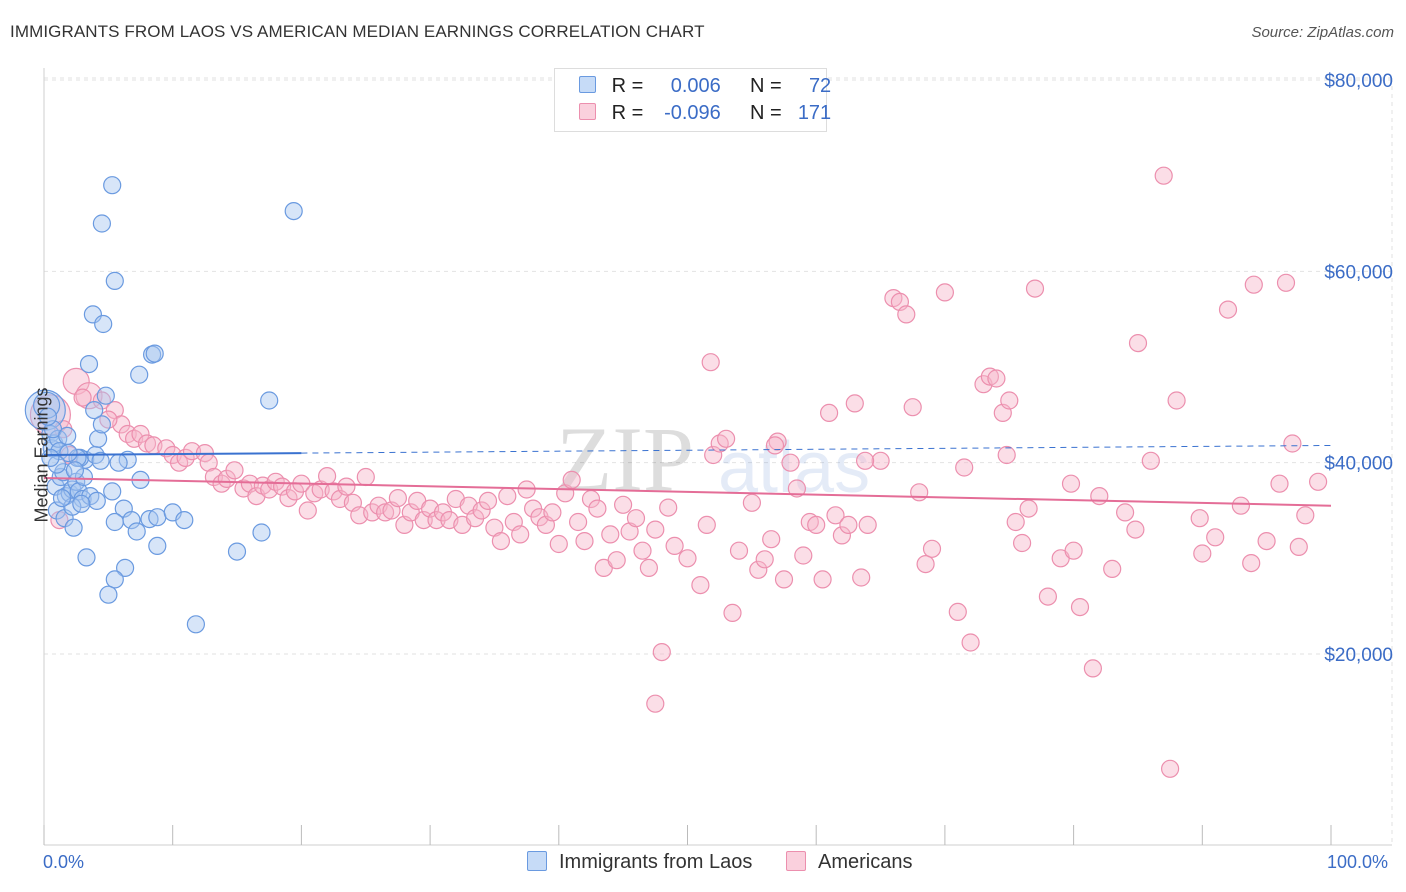 The width and height of the screenshot is (1406, 892). Describe the element at coordinates (627, 113) in the screenshot. I see `r-label: R =` at that location.